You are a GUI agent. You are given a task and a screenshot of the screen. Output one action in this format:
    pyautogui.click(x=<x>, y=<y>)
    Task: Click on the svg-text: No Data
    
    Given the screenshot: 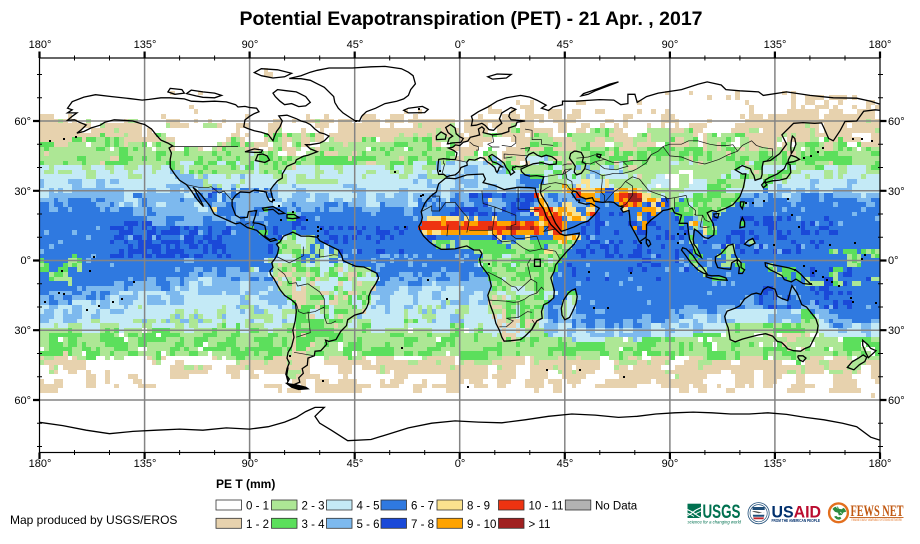 What is the action you would take?
    pyautogui.click(x=616, y=507)
    